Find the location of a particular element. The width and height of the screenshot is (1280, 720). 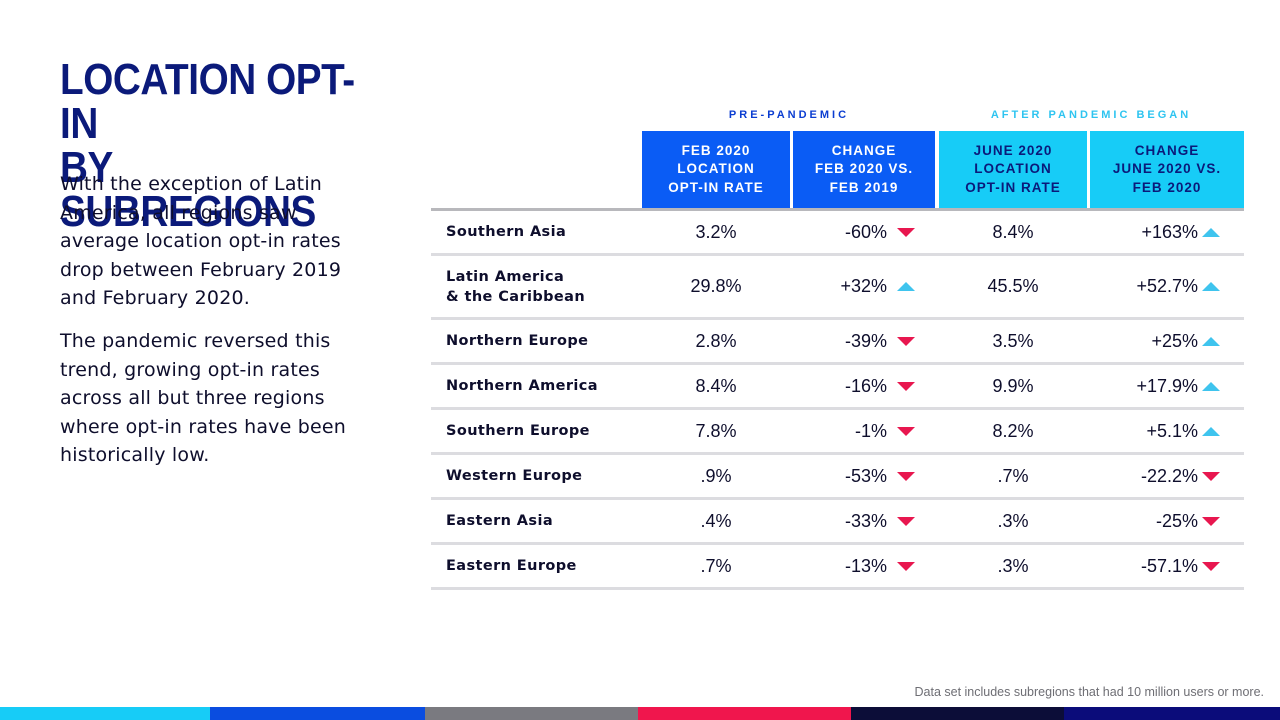

region-name-line: Latin America is located at coordinates (505, 276).